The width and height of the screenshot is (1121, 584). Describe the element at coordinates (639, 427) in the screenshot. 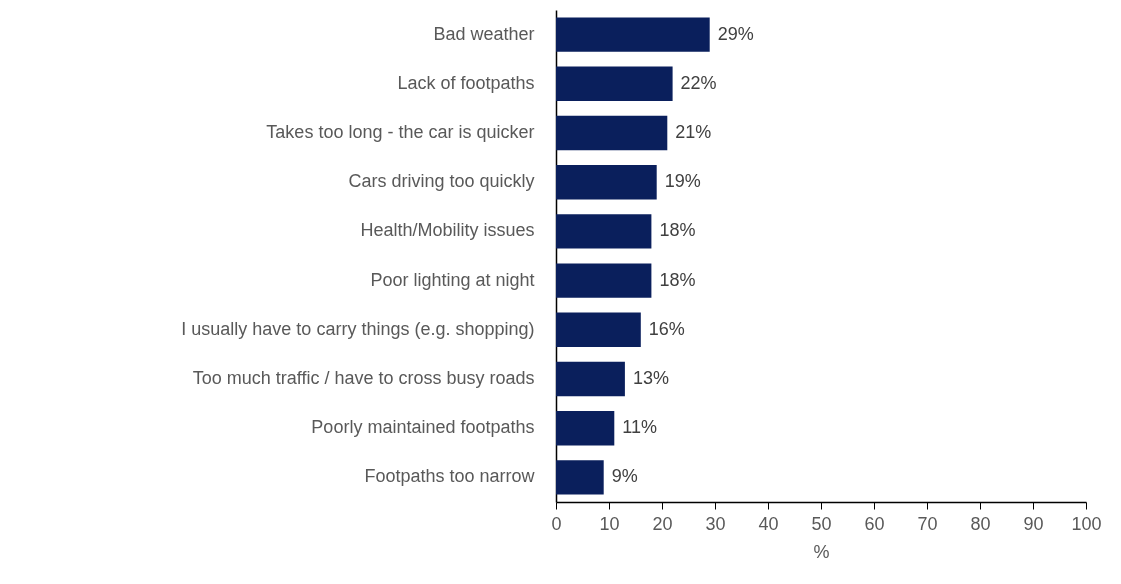

I see `data-label: 11%` at that location.